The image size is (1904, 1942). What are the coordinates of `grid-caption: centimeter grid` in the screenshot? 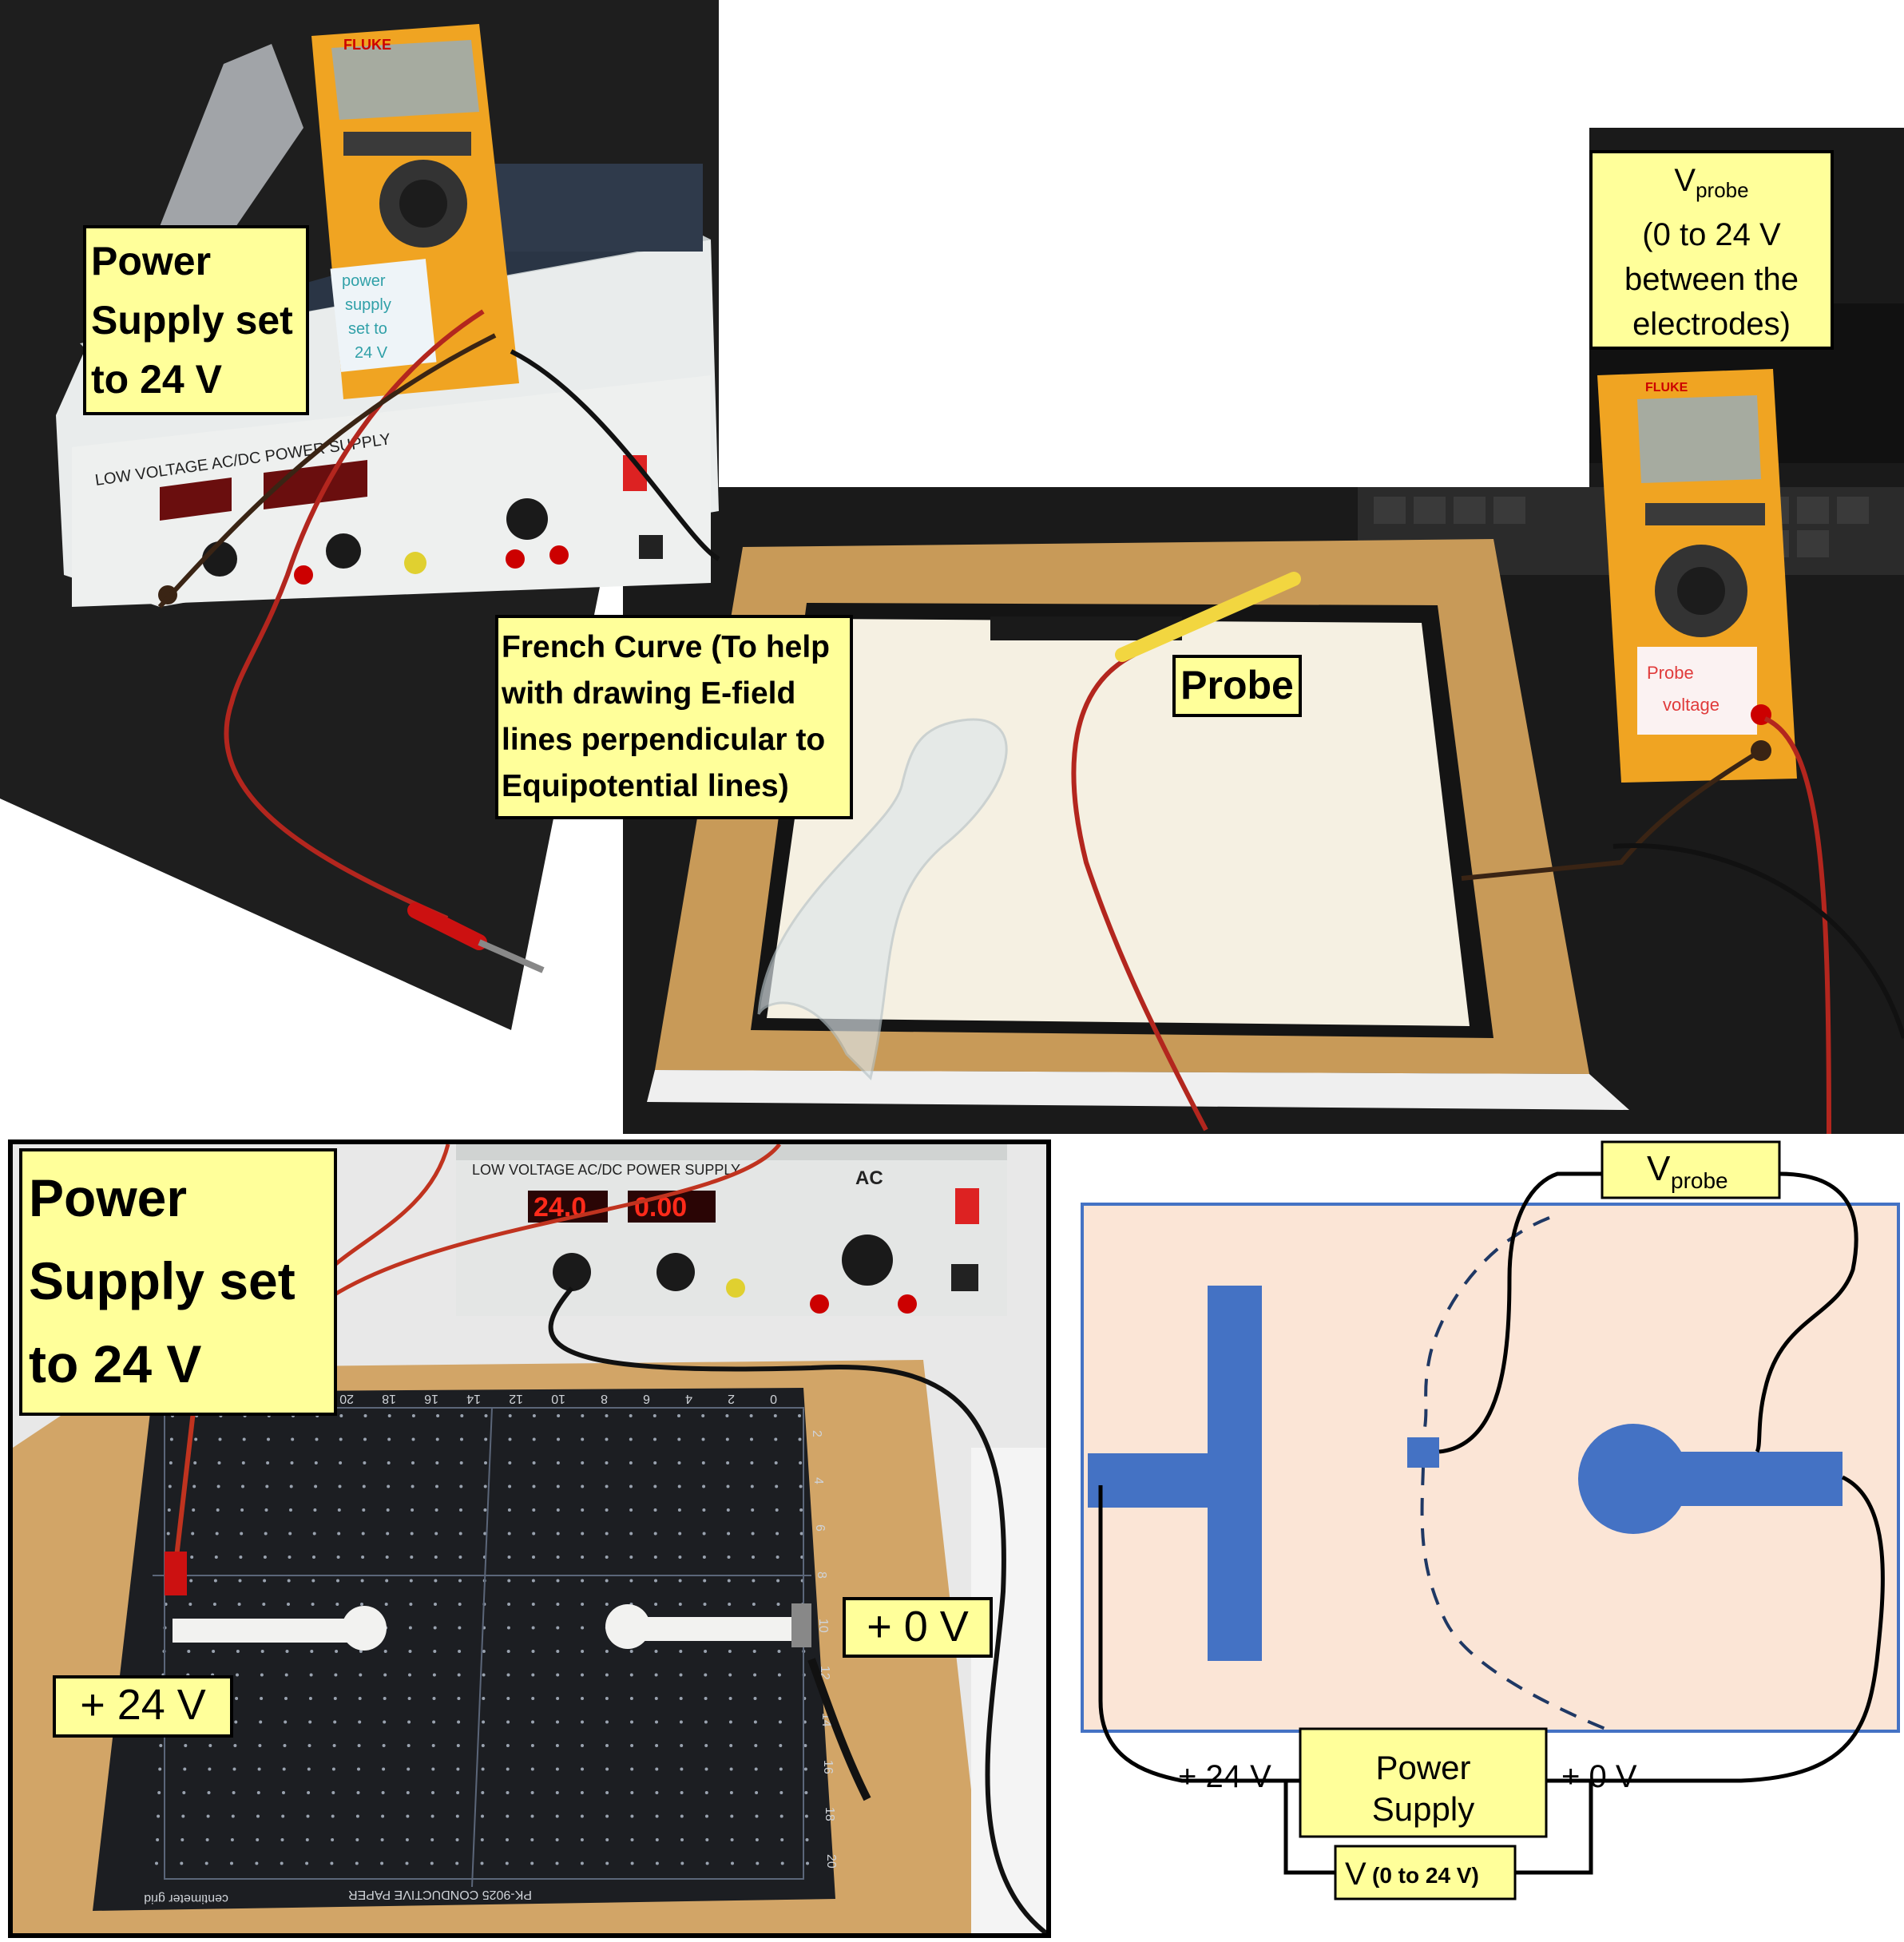 It's located at (186, 1898).